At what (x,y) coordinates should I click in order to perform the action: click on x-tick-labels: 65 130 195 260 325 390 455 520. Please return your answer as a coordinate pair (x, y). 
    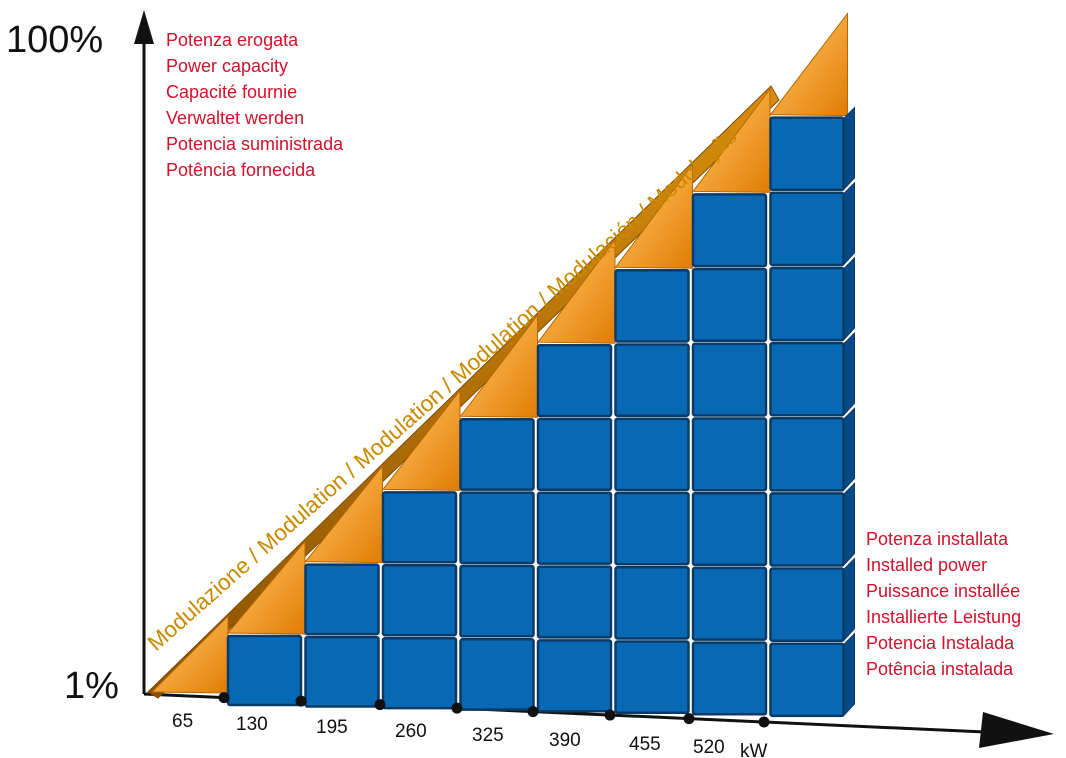
    Looking at the image, I should click on (448, 734).